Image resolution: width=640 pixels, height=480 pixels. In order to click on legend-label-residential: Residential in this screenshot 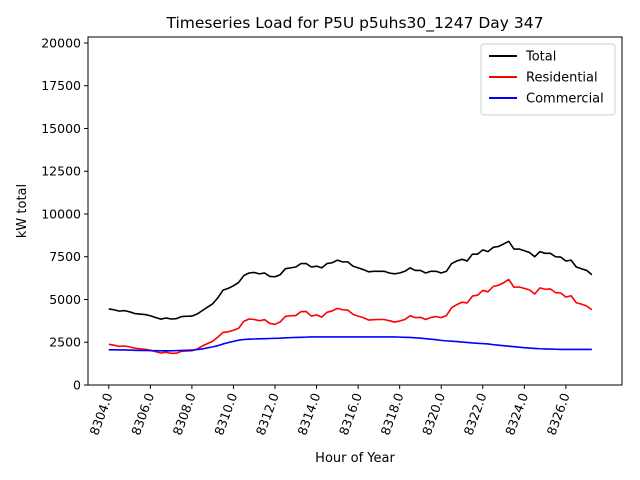, I will do `click(562, 78)`.